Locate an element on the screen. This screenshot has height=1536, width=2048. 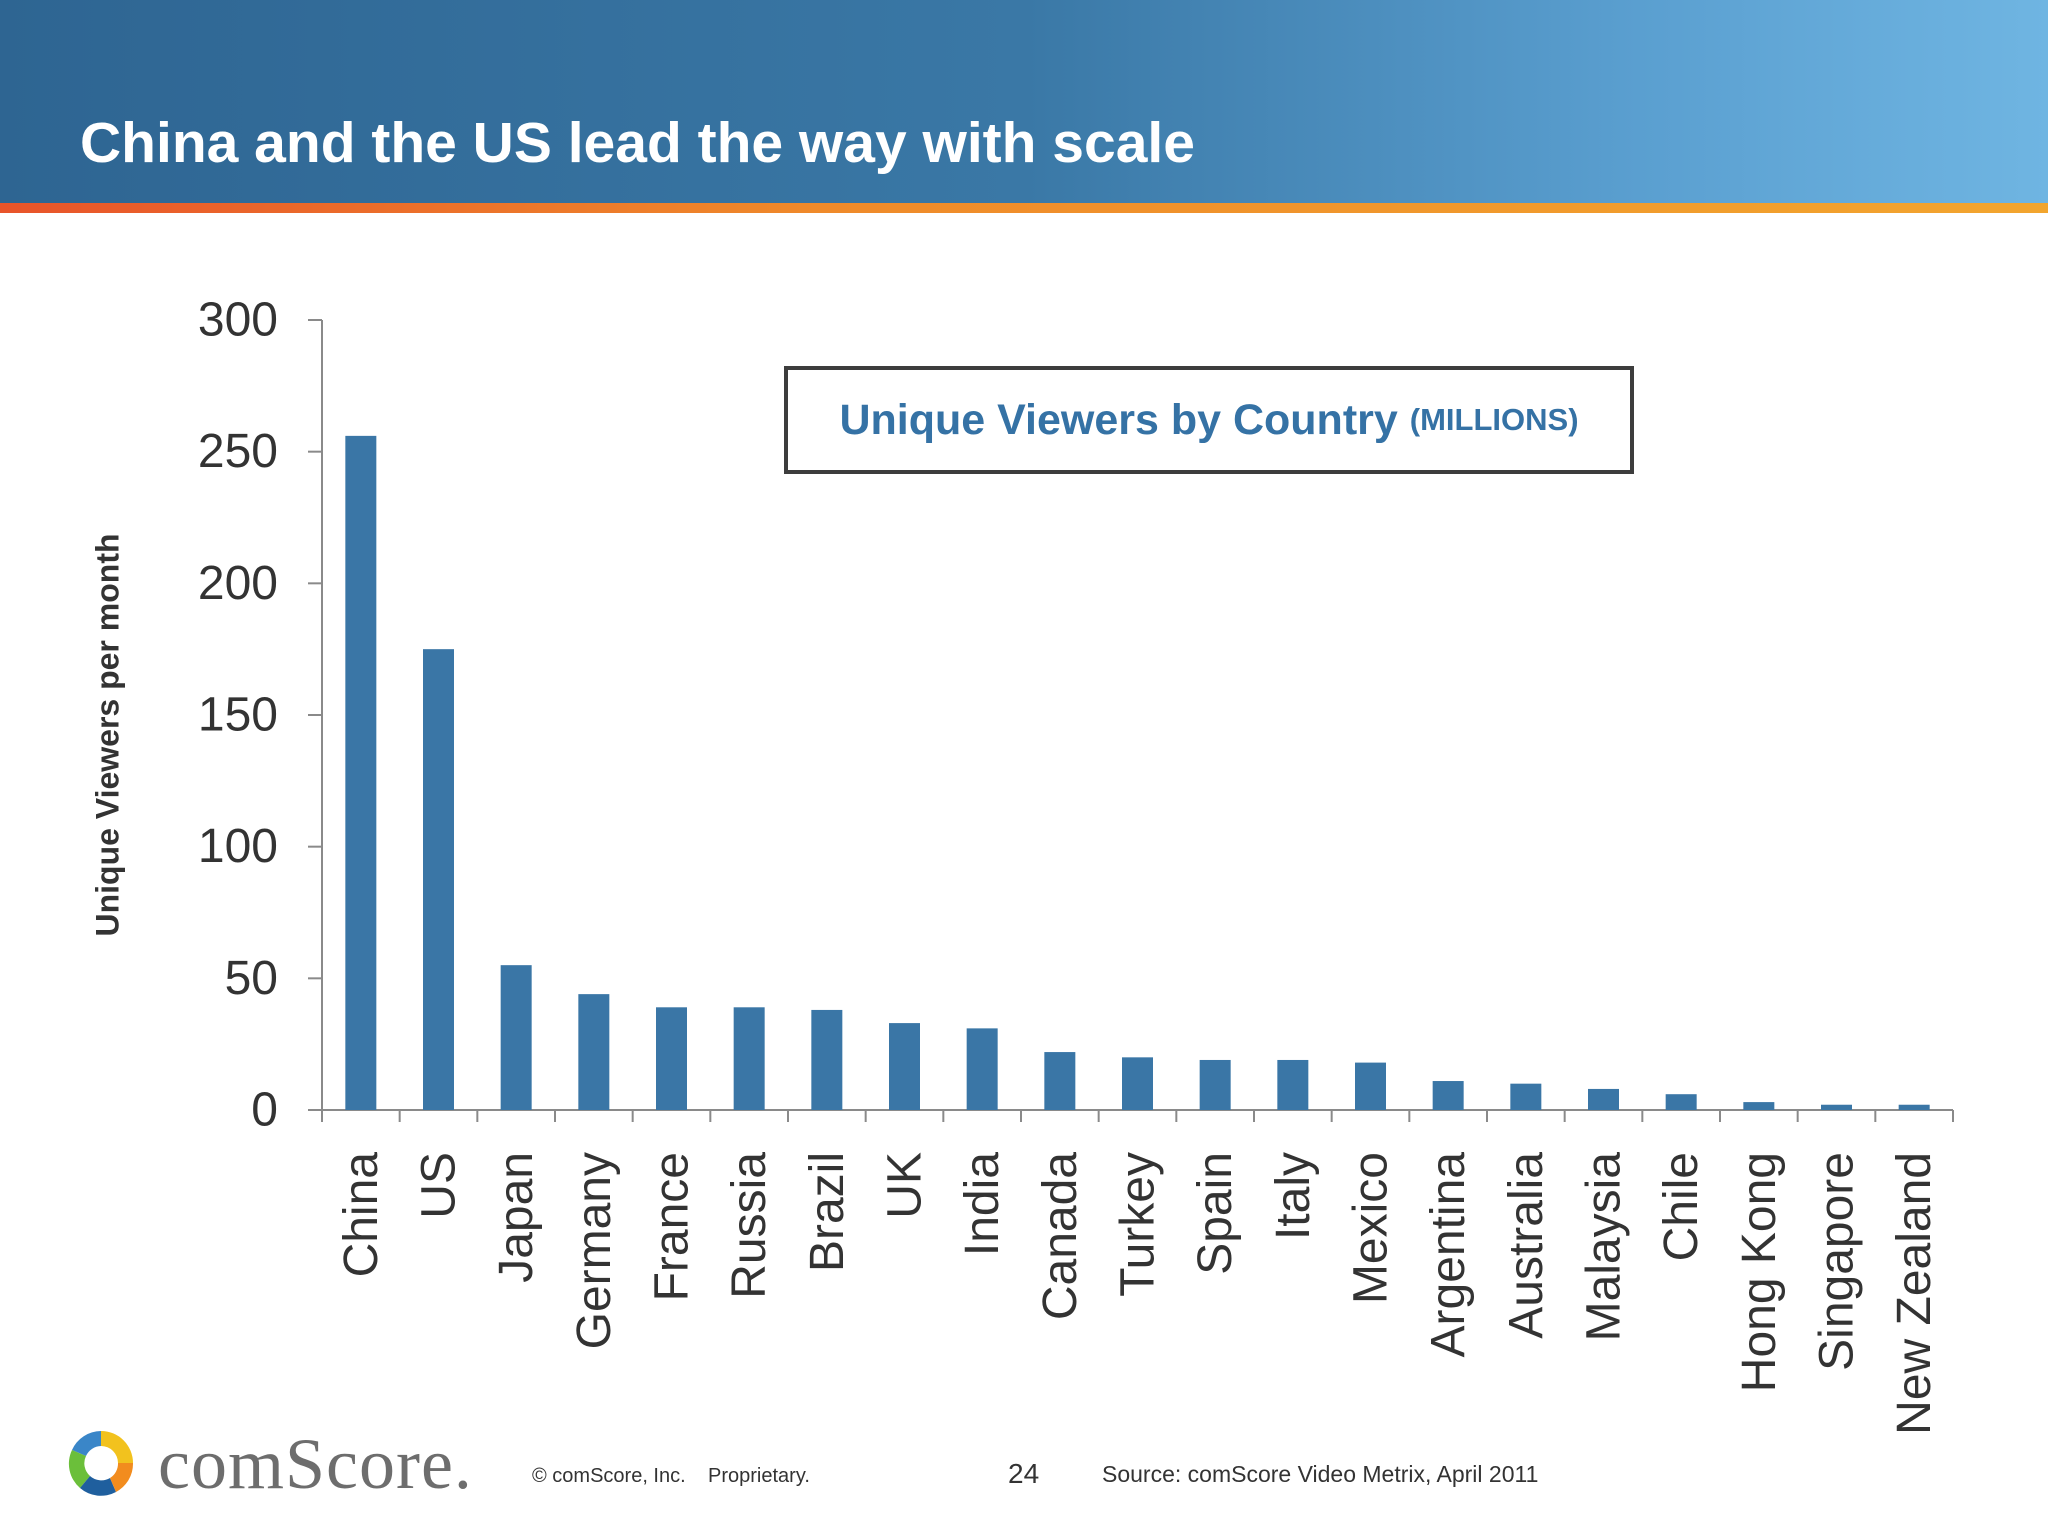
y-tick-label: 300 is located at coordinates (238, 320).